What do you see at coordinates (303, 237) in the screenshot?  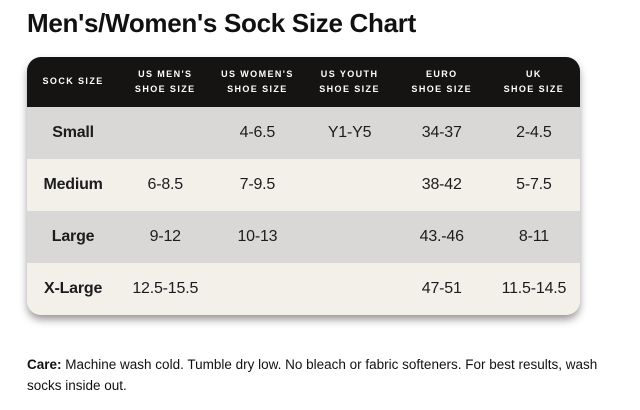 I see `table-row-large: Large 9-12 10-13 43.-46 8-11` at bounding box center [303, 237].